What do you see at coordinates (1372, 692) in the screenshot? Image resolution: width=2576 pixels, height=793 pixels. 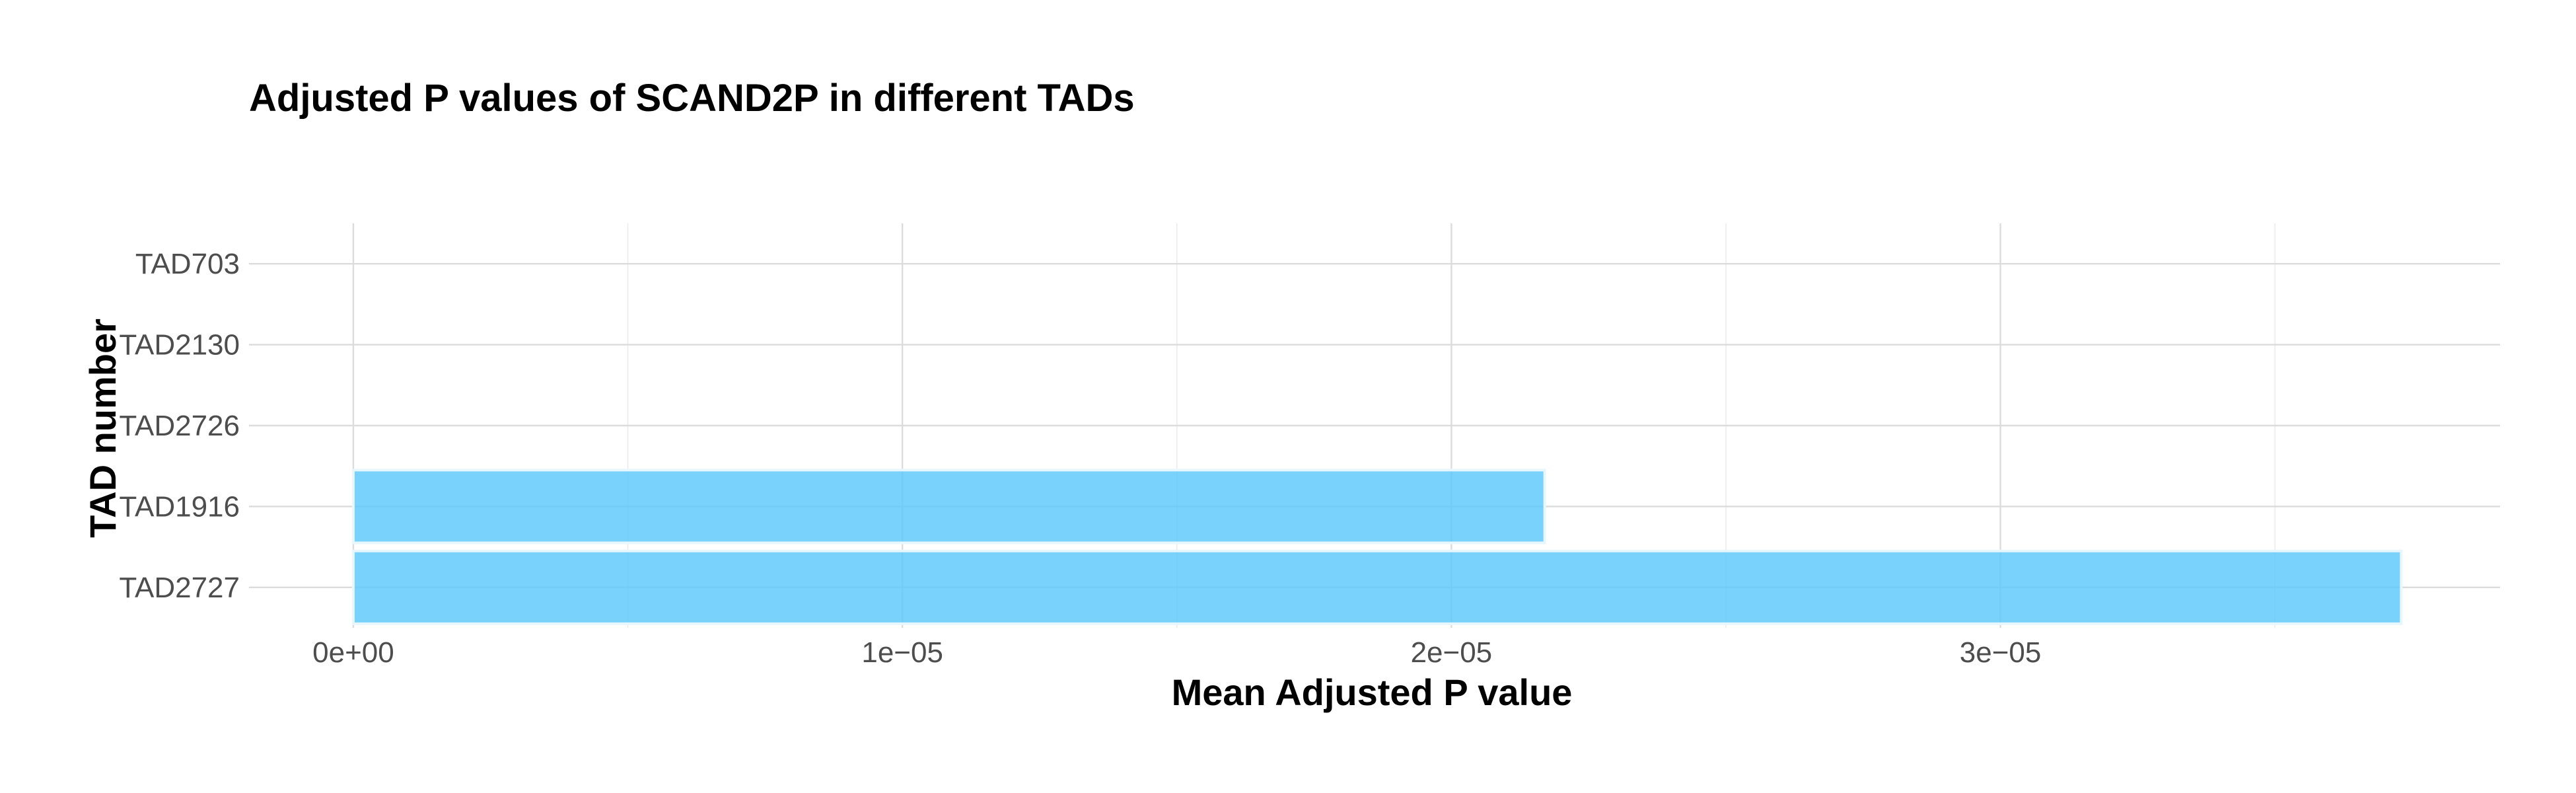 I see `x-axis-title: Mean Adjusted P value` at bounding box center [1372, 692].